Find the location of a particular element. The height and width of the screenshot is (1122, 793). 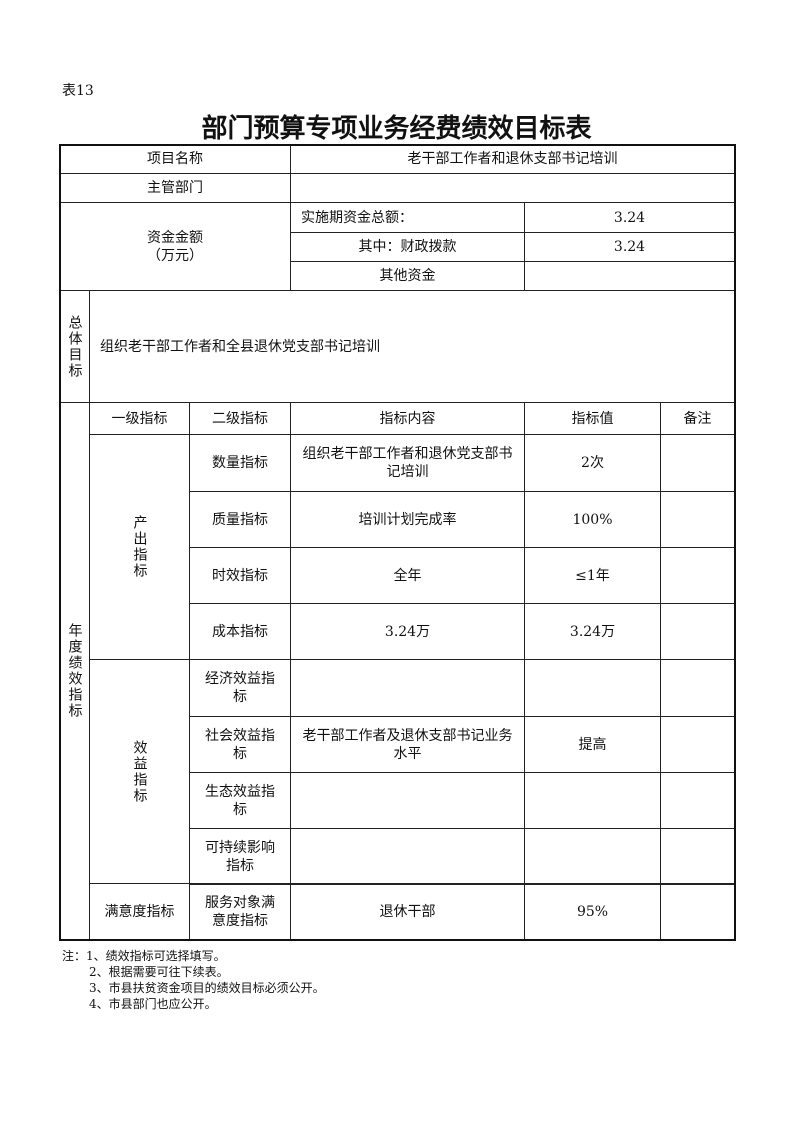

funds-fiscal-label: 其中：财政拨款 is located at coordinates (407, 247).